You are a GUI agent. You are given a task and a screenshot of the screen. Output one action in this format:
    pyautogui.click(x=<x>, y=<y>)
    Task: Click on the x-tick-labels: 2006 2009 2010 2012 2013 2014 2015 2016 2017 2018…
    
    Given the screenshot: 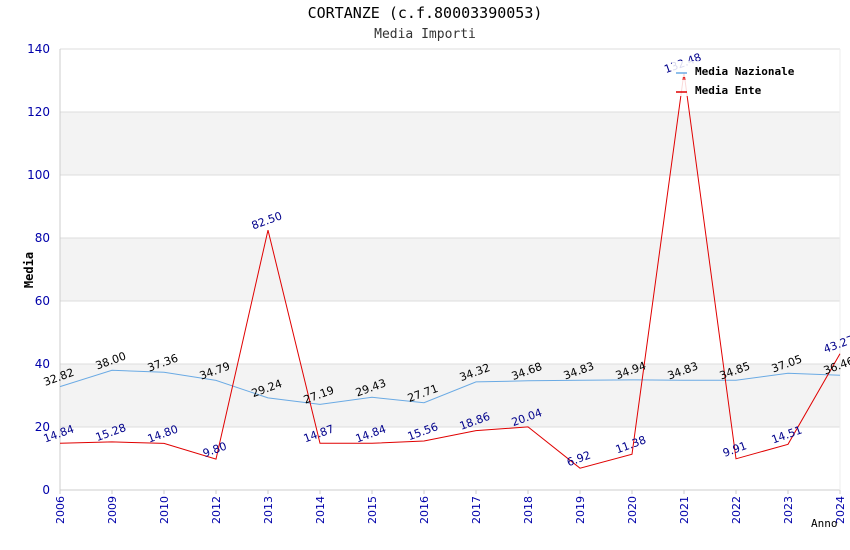 What is the action you would take?
    pyautogui.click(x=450, y=510)
    